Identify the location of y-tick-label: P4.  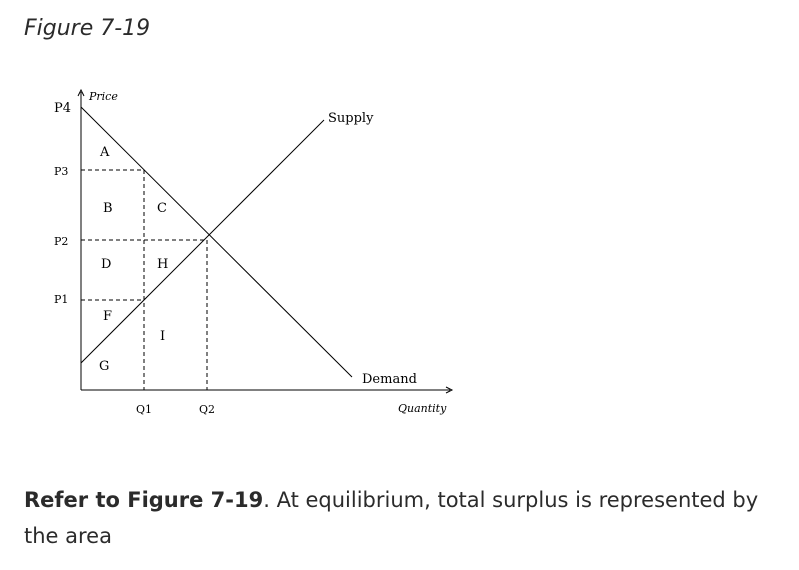
(62, 108).